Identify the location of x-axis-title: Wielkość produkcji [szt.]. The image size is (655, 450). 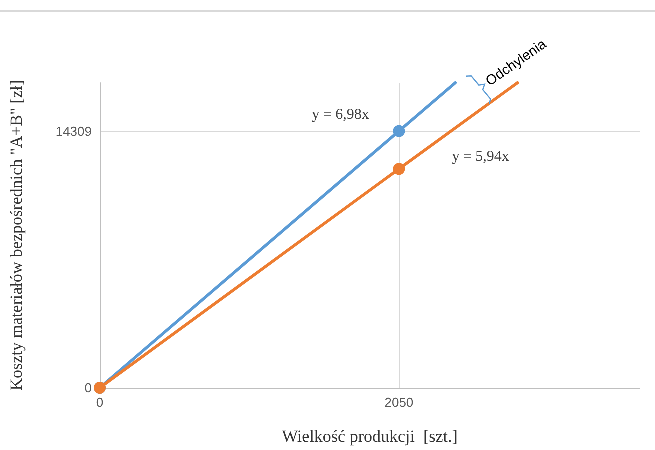
(370, 436).